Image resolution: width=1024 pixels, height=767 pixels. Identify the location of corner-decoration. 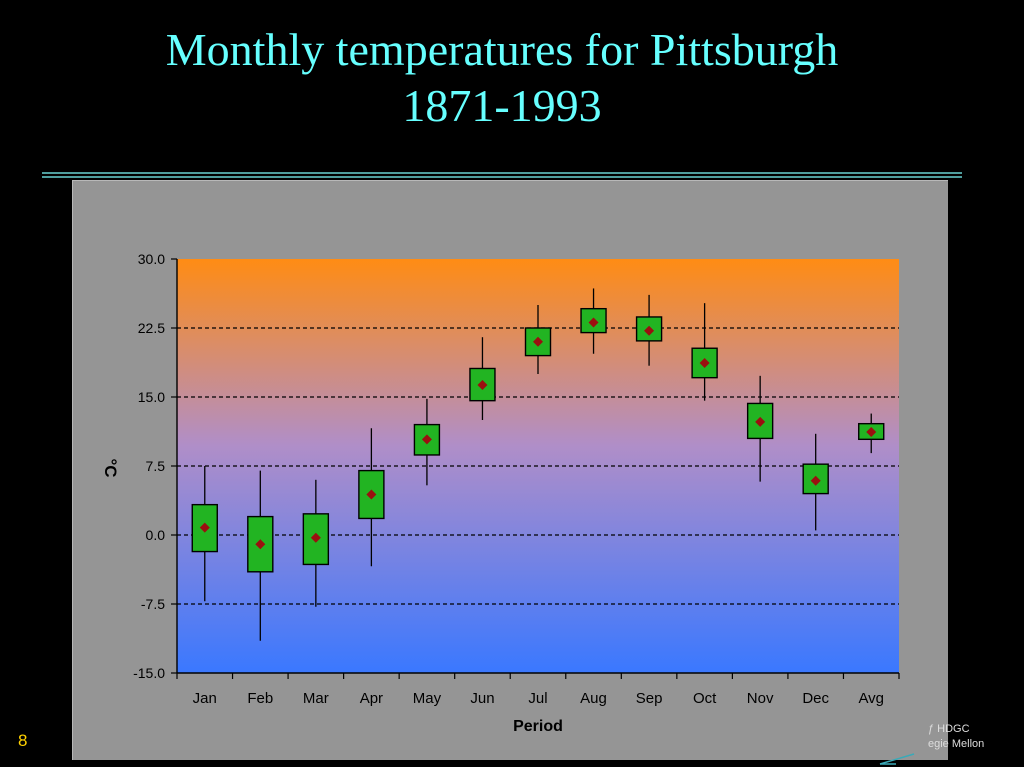
(897, 759).